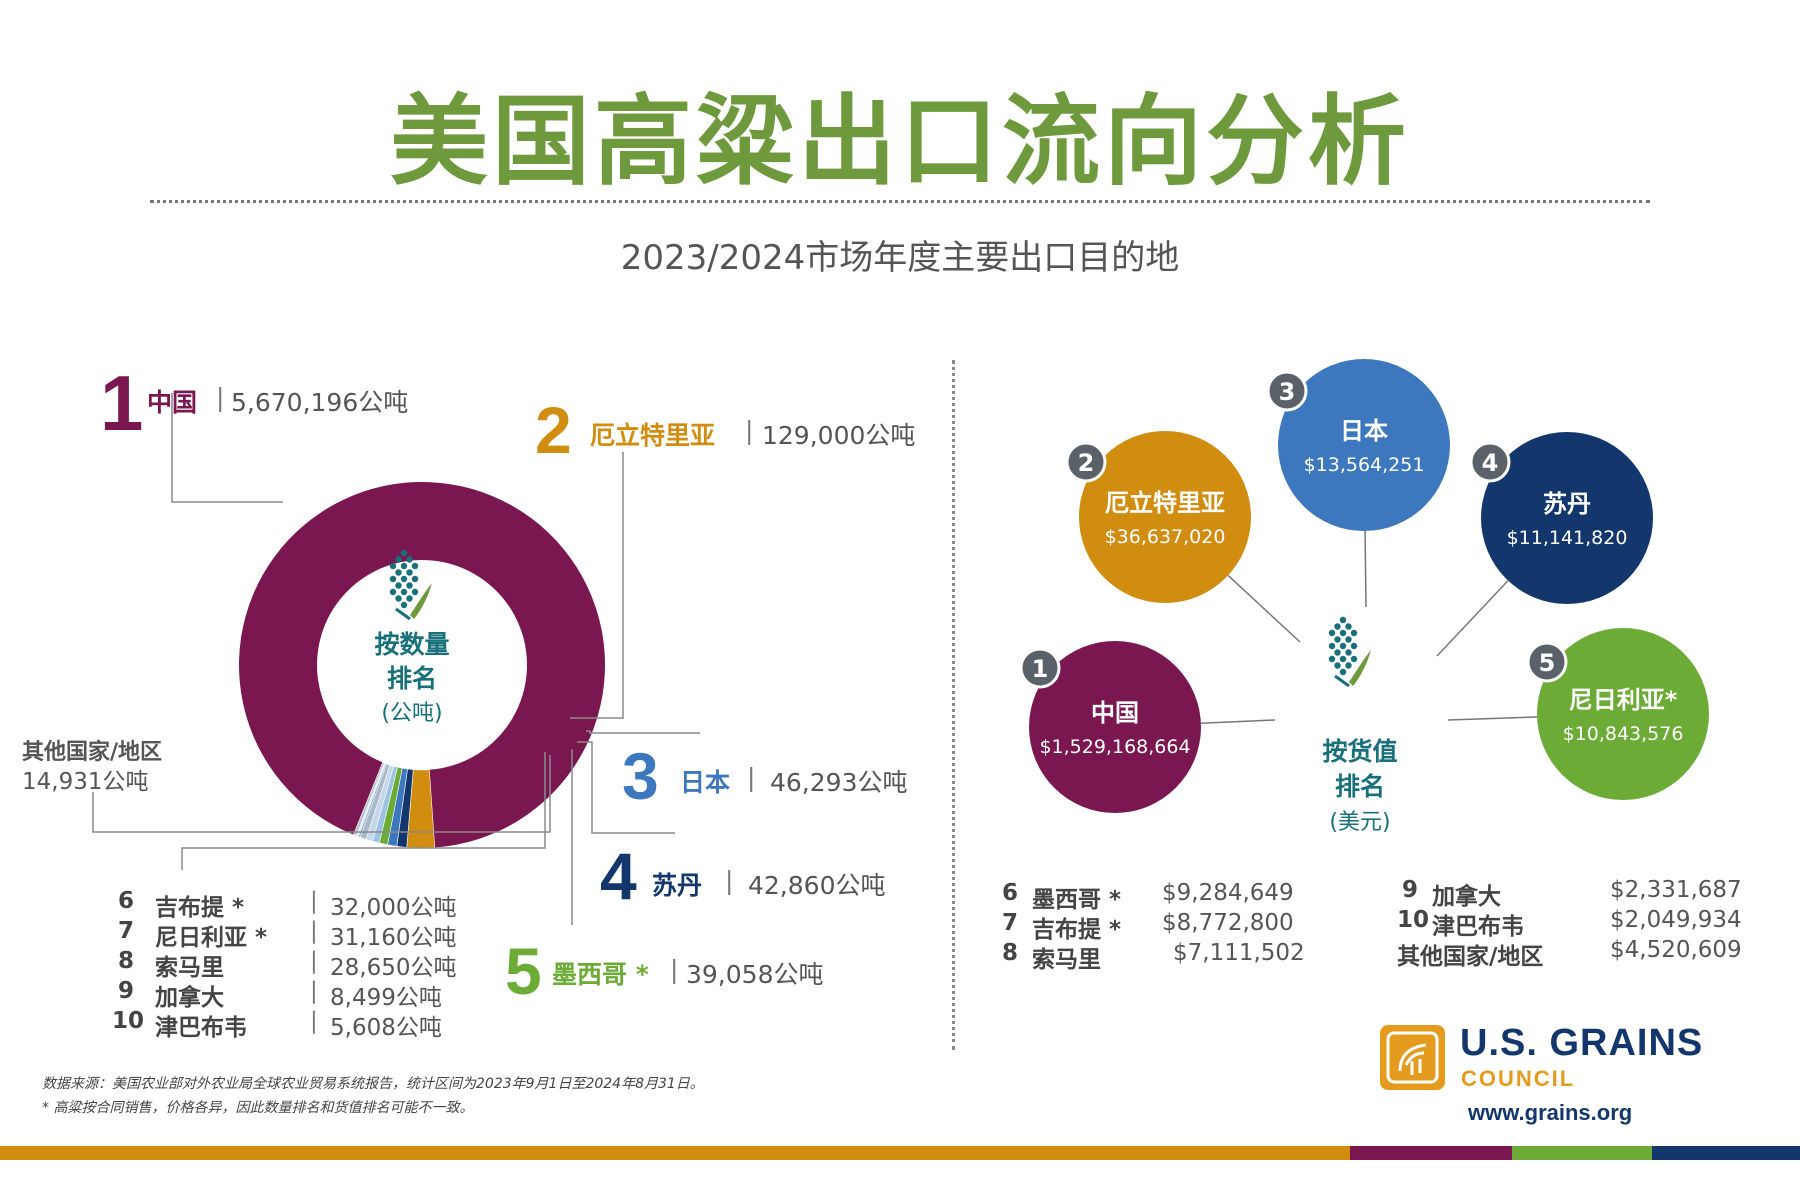 The height and width of the screenshot is (1200, 1800). Describe the element at coordinates (572, 837) in the screenshot. I see `leader-mexico` at that location.